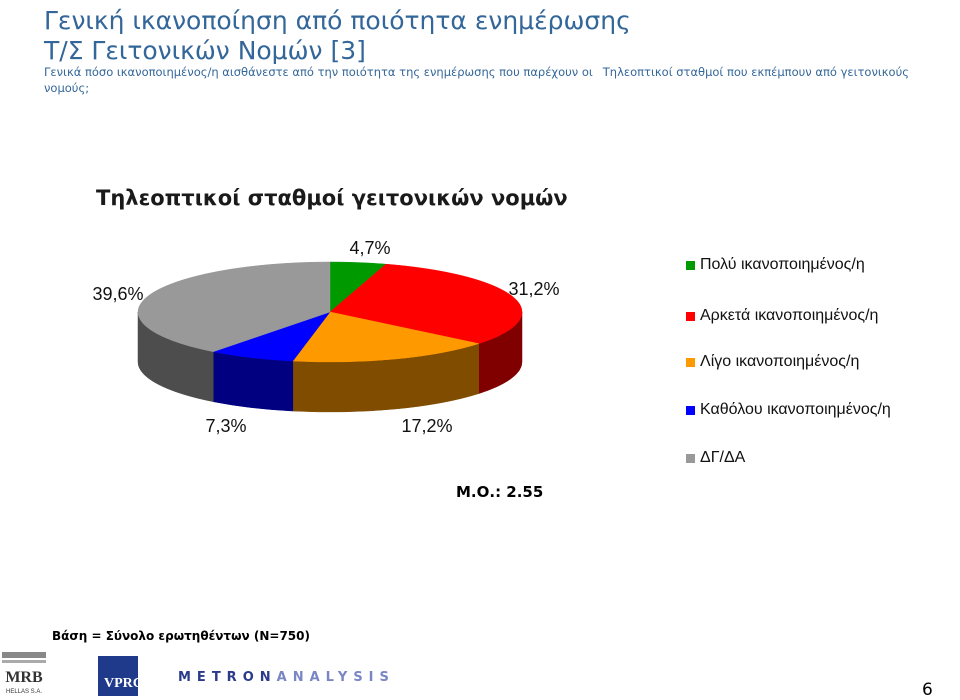 Image resolution: width=960 pixels, height=700 pixels. I want to click on mrb-logo: MRB HELLAS S.A., so click(24, 673).